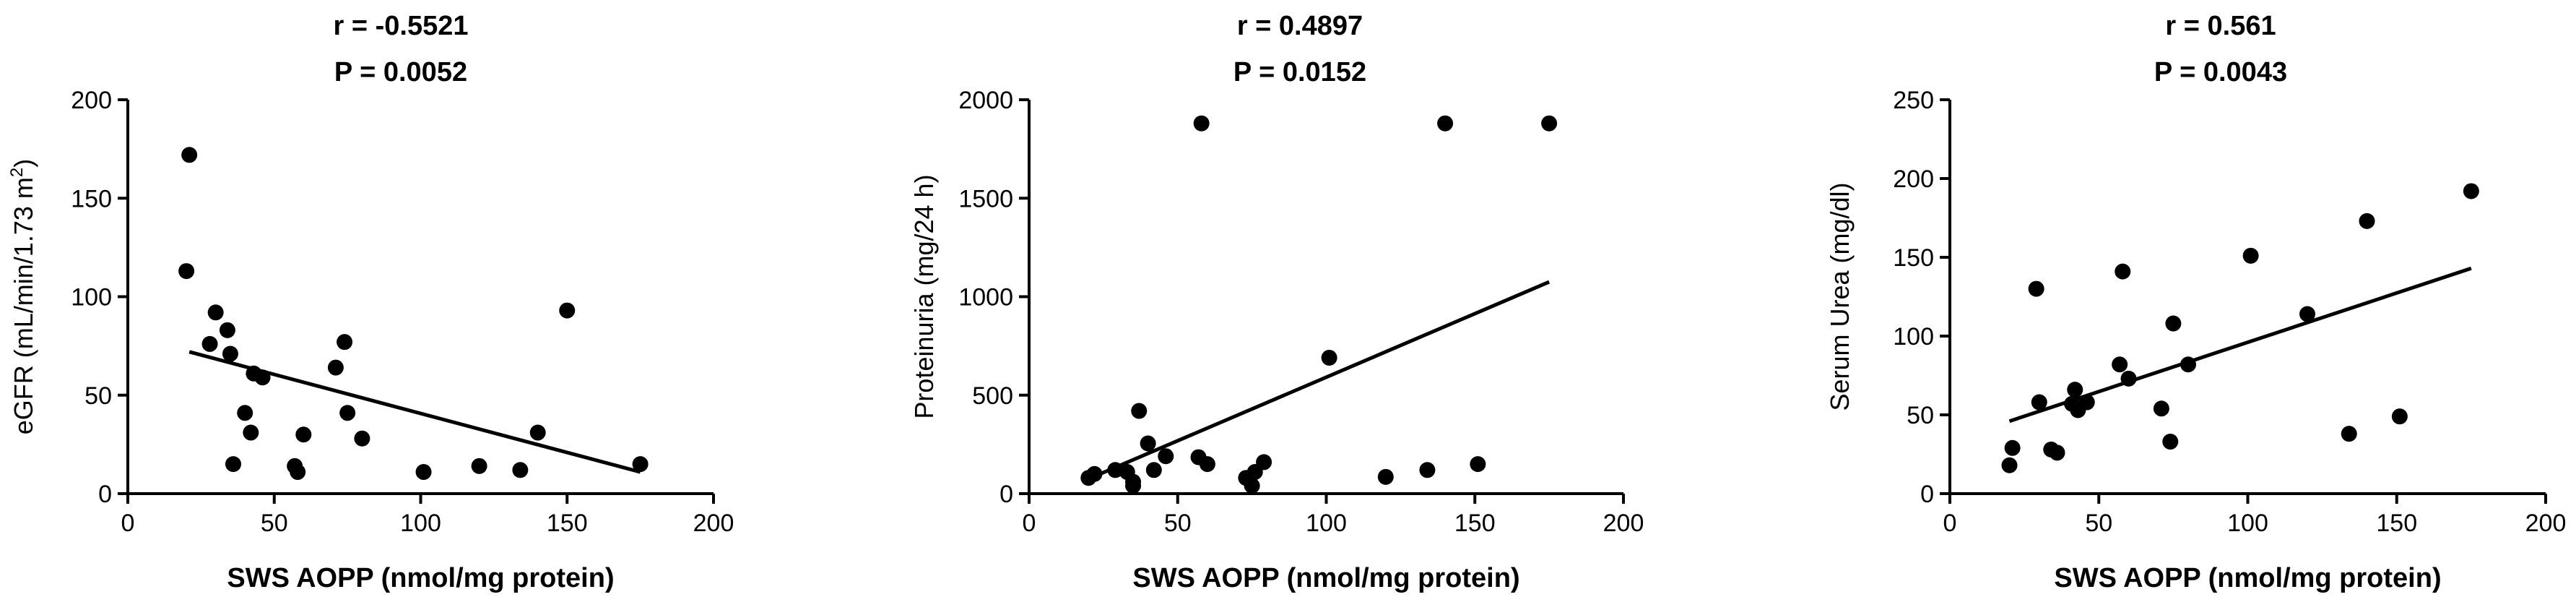 This screenshot has width=2576, height=610. What do you see at coordinates (400, 72) in the screenshot?
I see `p-value: P = 0.0052` at bounding box center [400, 72].